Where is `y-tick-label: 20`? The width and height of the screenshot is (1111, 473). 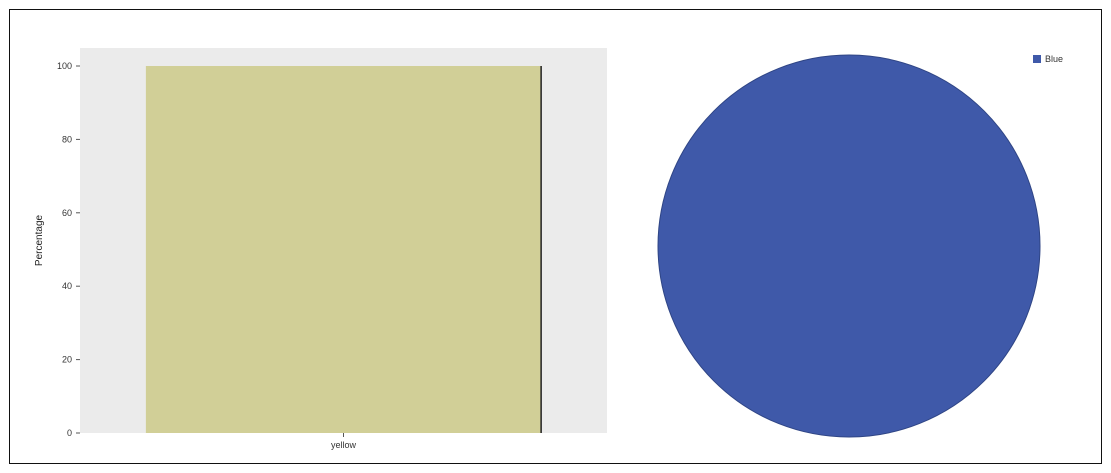 y-tick-label: 20 is located at coordinates (67, 360).